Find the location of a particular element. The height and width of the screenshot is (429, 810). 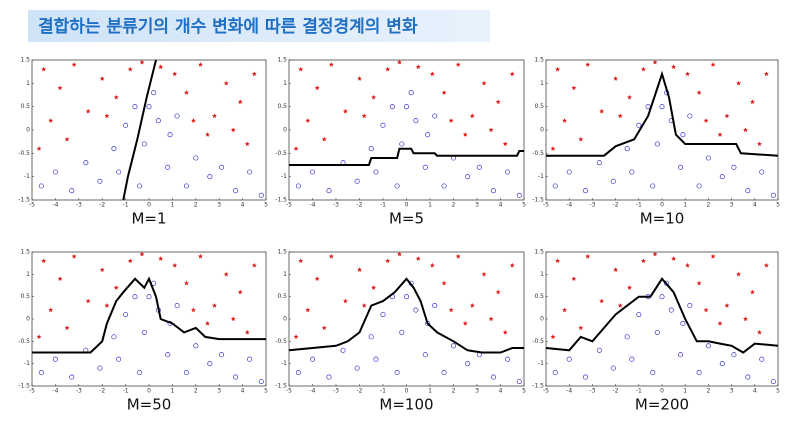

x-tick-label: 0 is located at coordinates (662, 391).